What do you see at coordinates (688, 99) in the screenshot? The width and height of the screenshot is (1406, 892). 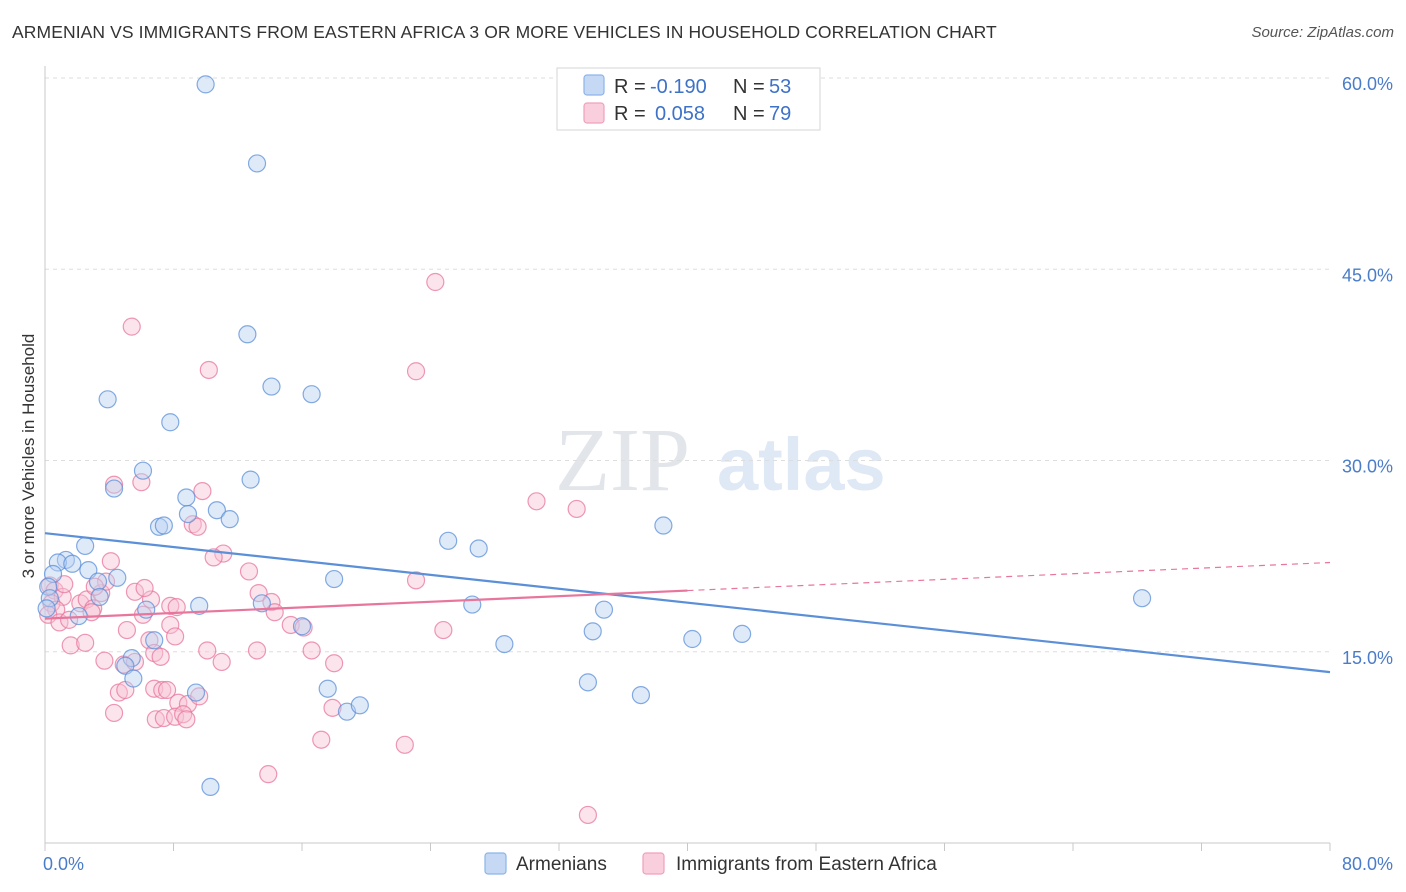 I see `correlation-legend: R = -0.190 N = 53 R = 0.058 N = 79` at bounding box center [688, 99].